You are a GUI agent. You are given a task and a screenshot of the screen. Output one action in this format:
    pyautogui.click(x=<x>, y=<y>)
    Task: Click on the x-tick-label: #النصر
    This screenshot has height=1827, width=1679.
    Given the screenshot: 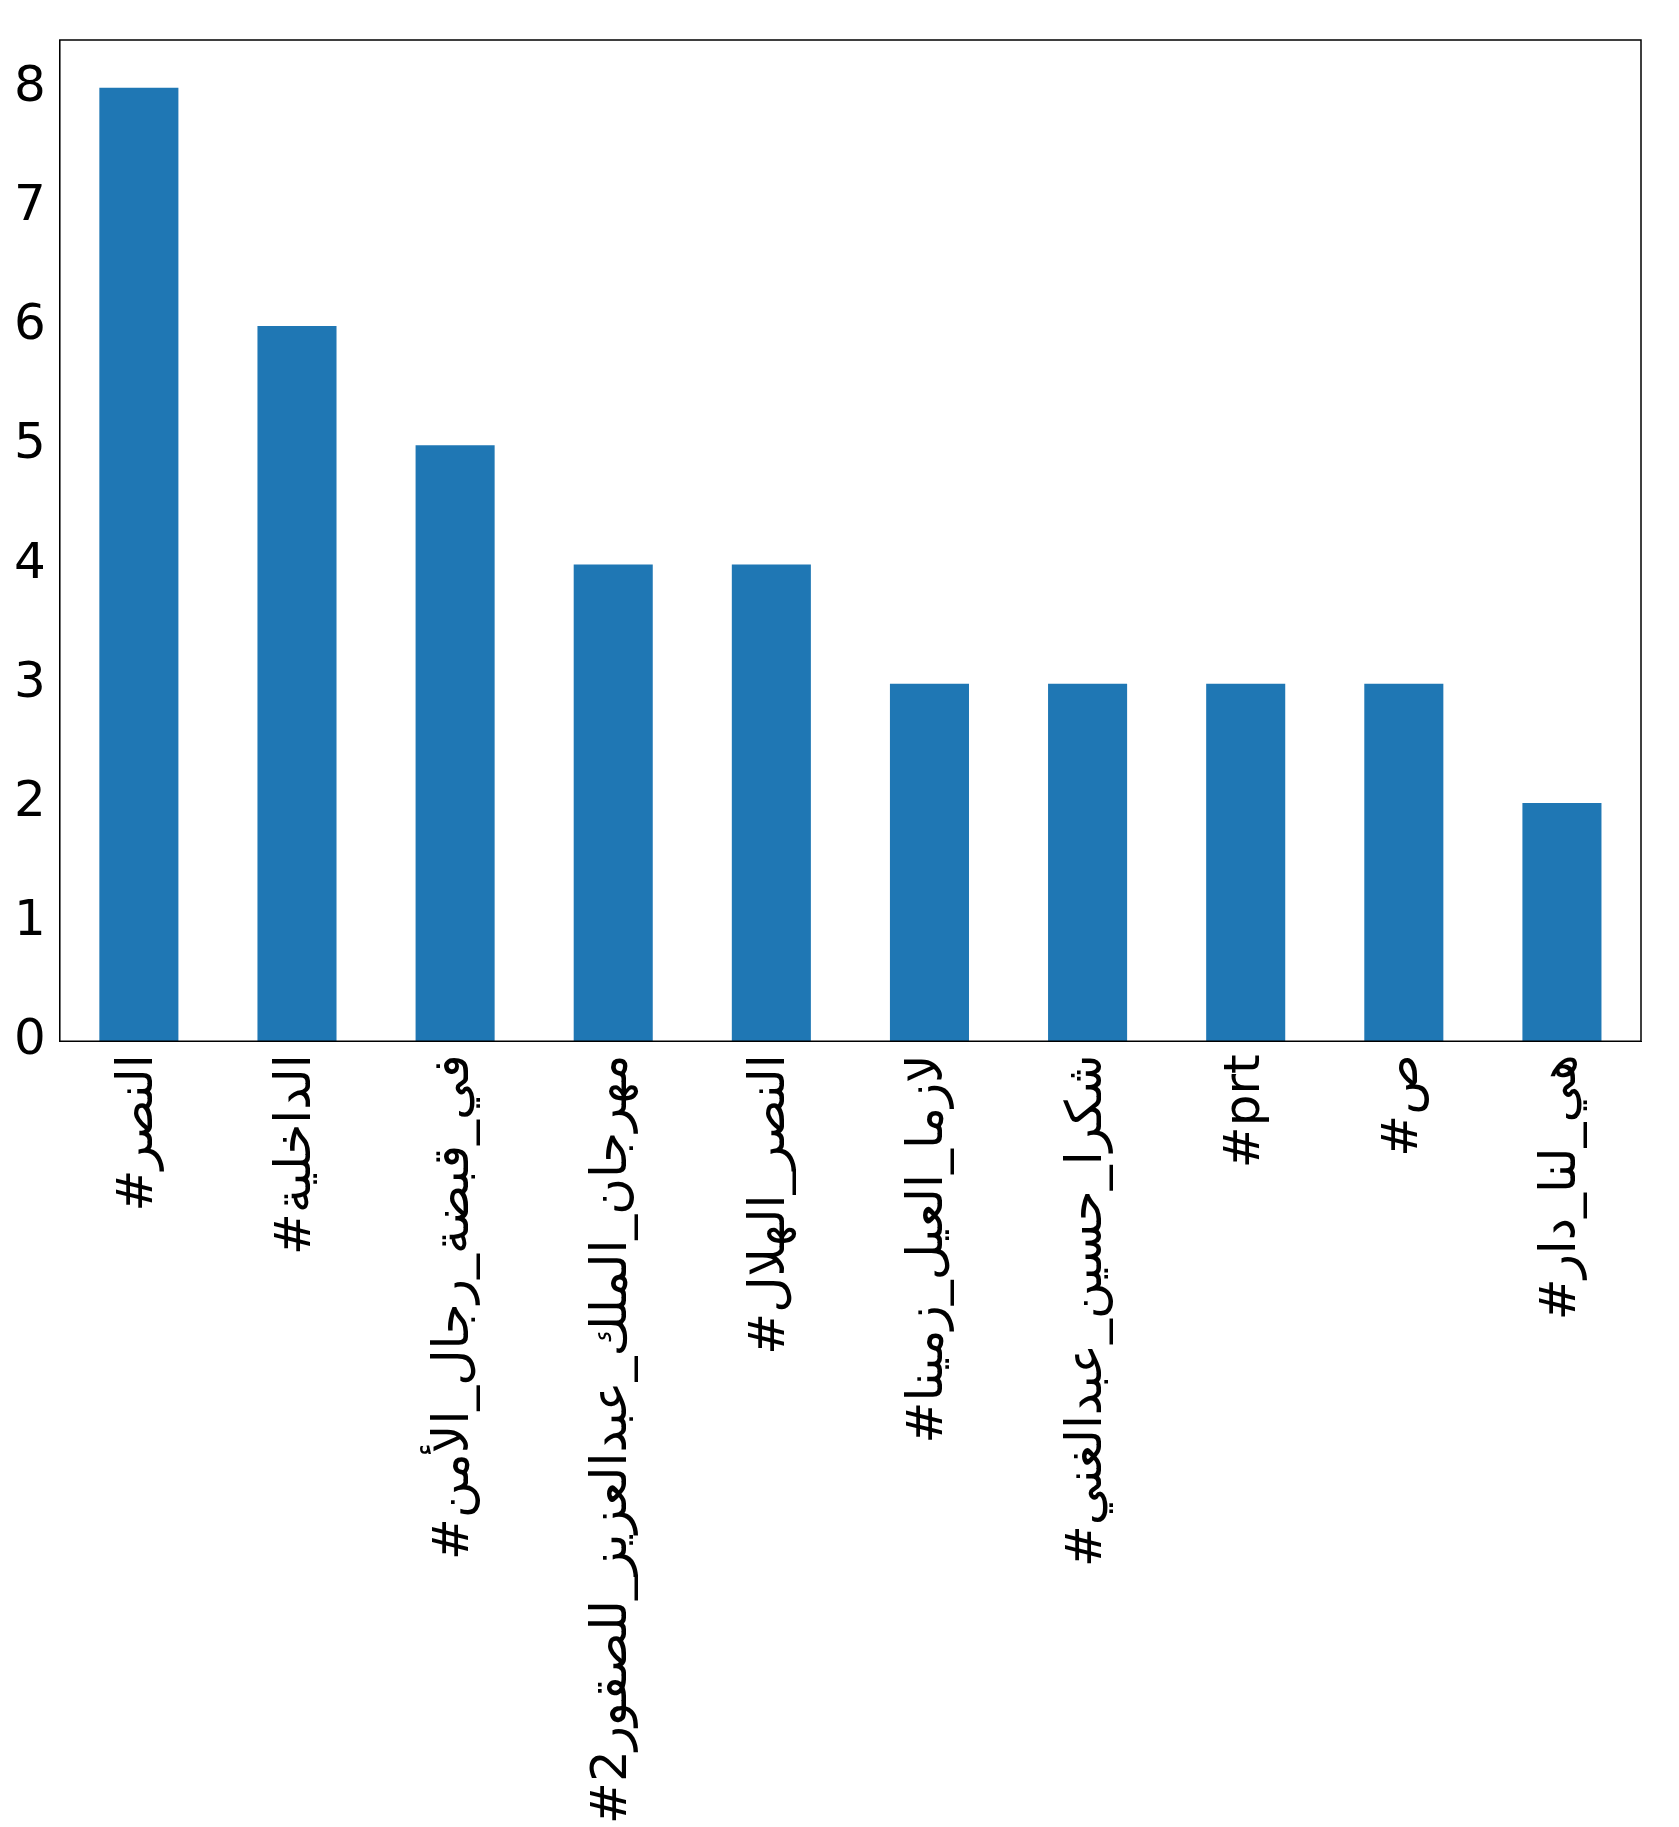 What is the action you would take?
    pyautogui.click(x=134, y=1133)
    